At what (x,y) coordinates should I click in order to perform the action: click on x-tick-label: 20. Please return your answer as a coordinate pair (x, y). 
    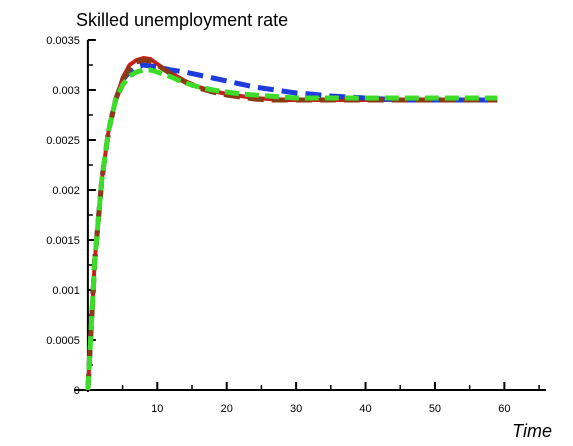
    Looking at the image, I should click on (227, 409).